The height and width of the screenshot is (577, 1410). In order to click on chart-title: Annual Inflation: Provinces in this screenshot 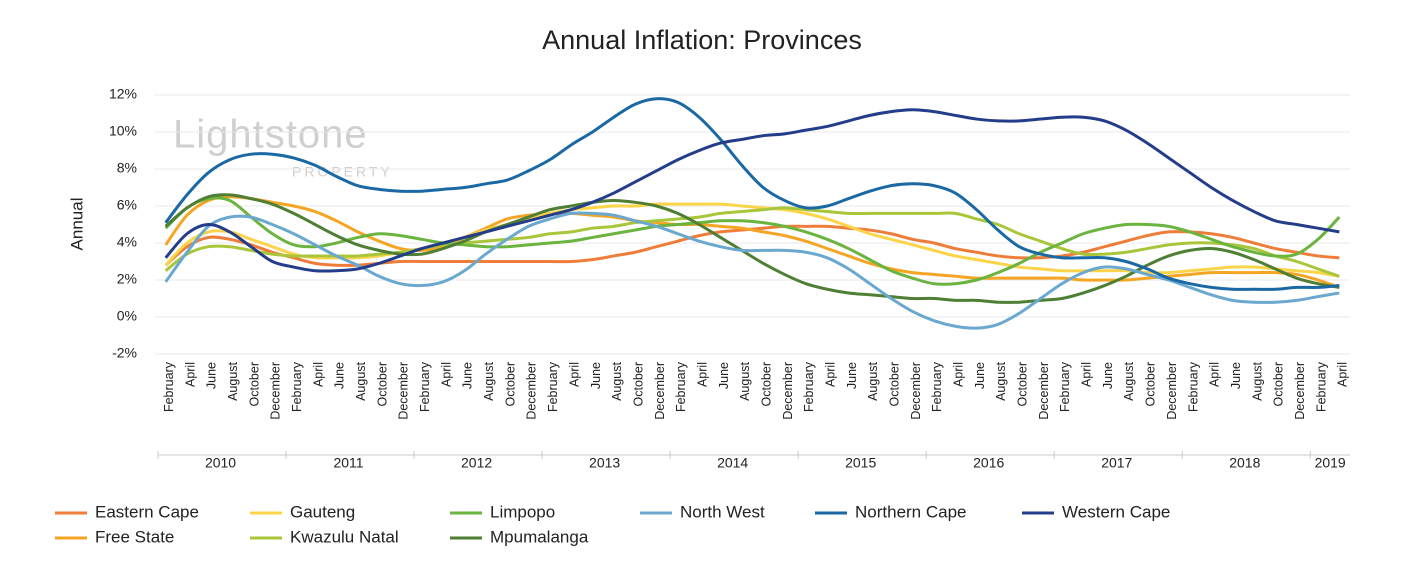, I will do `click(702, 40)`.